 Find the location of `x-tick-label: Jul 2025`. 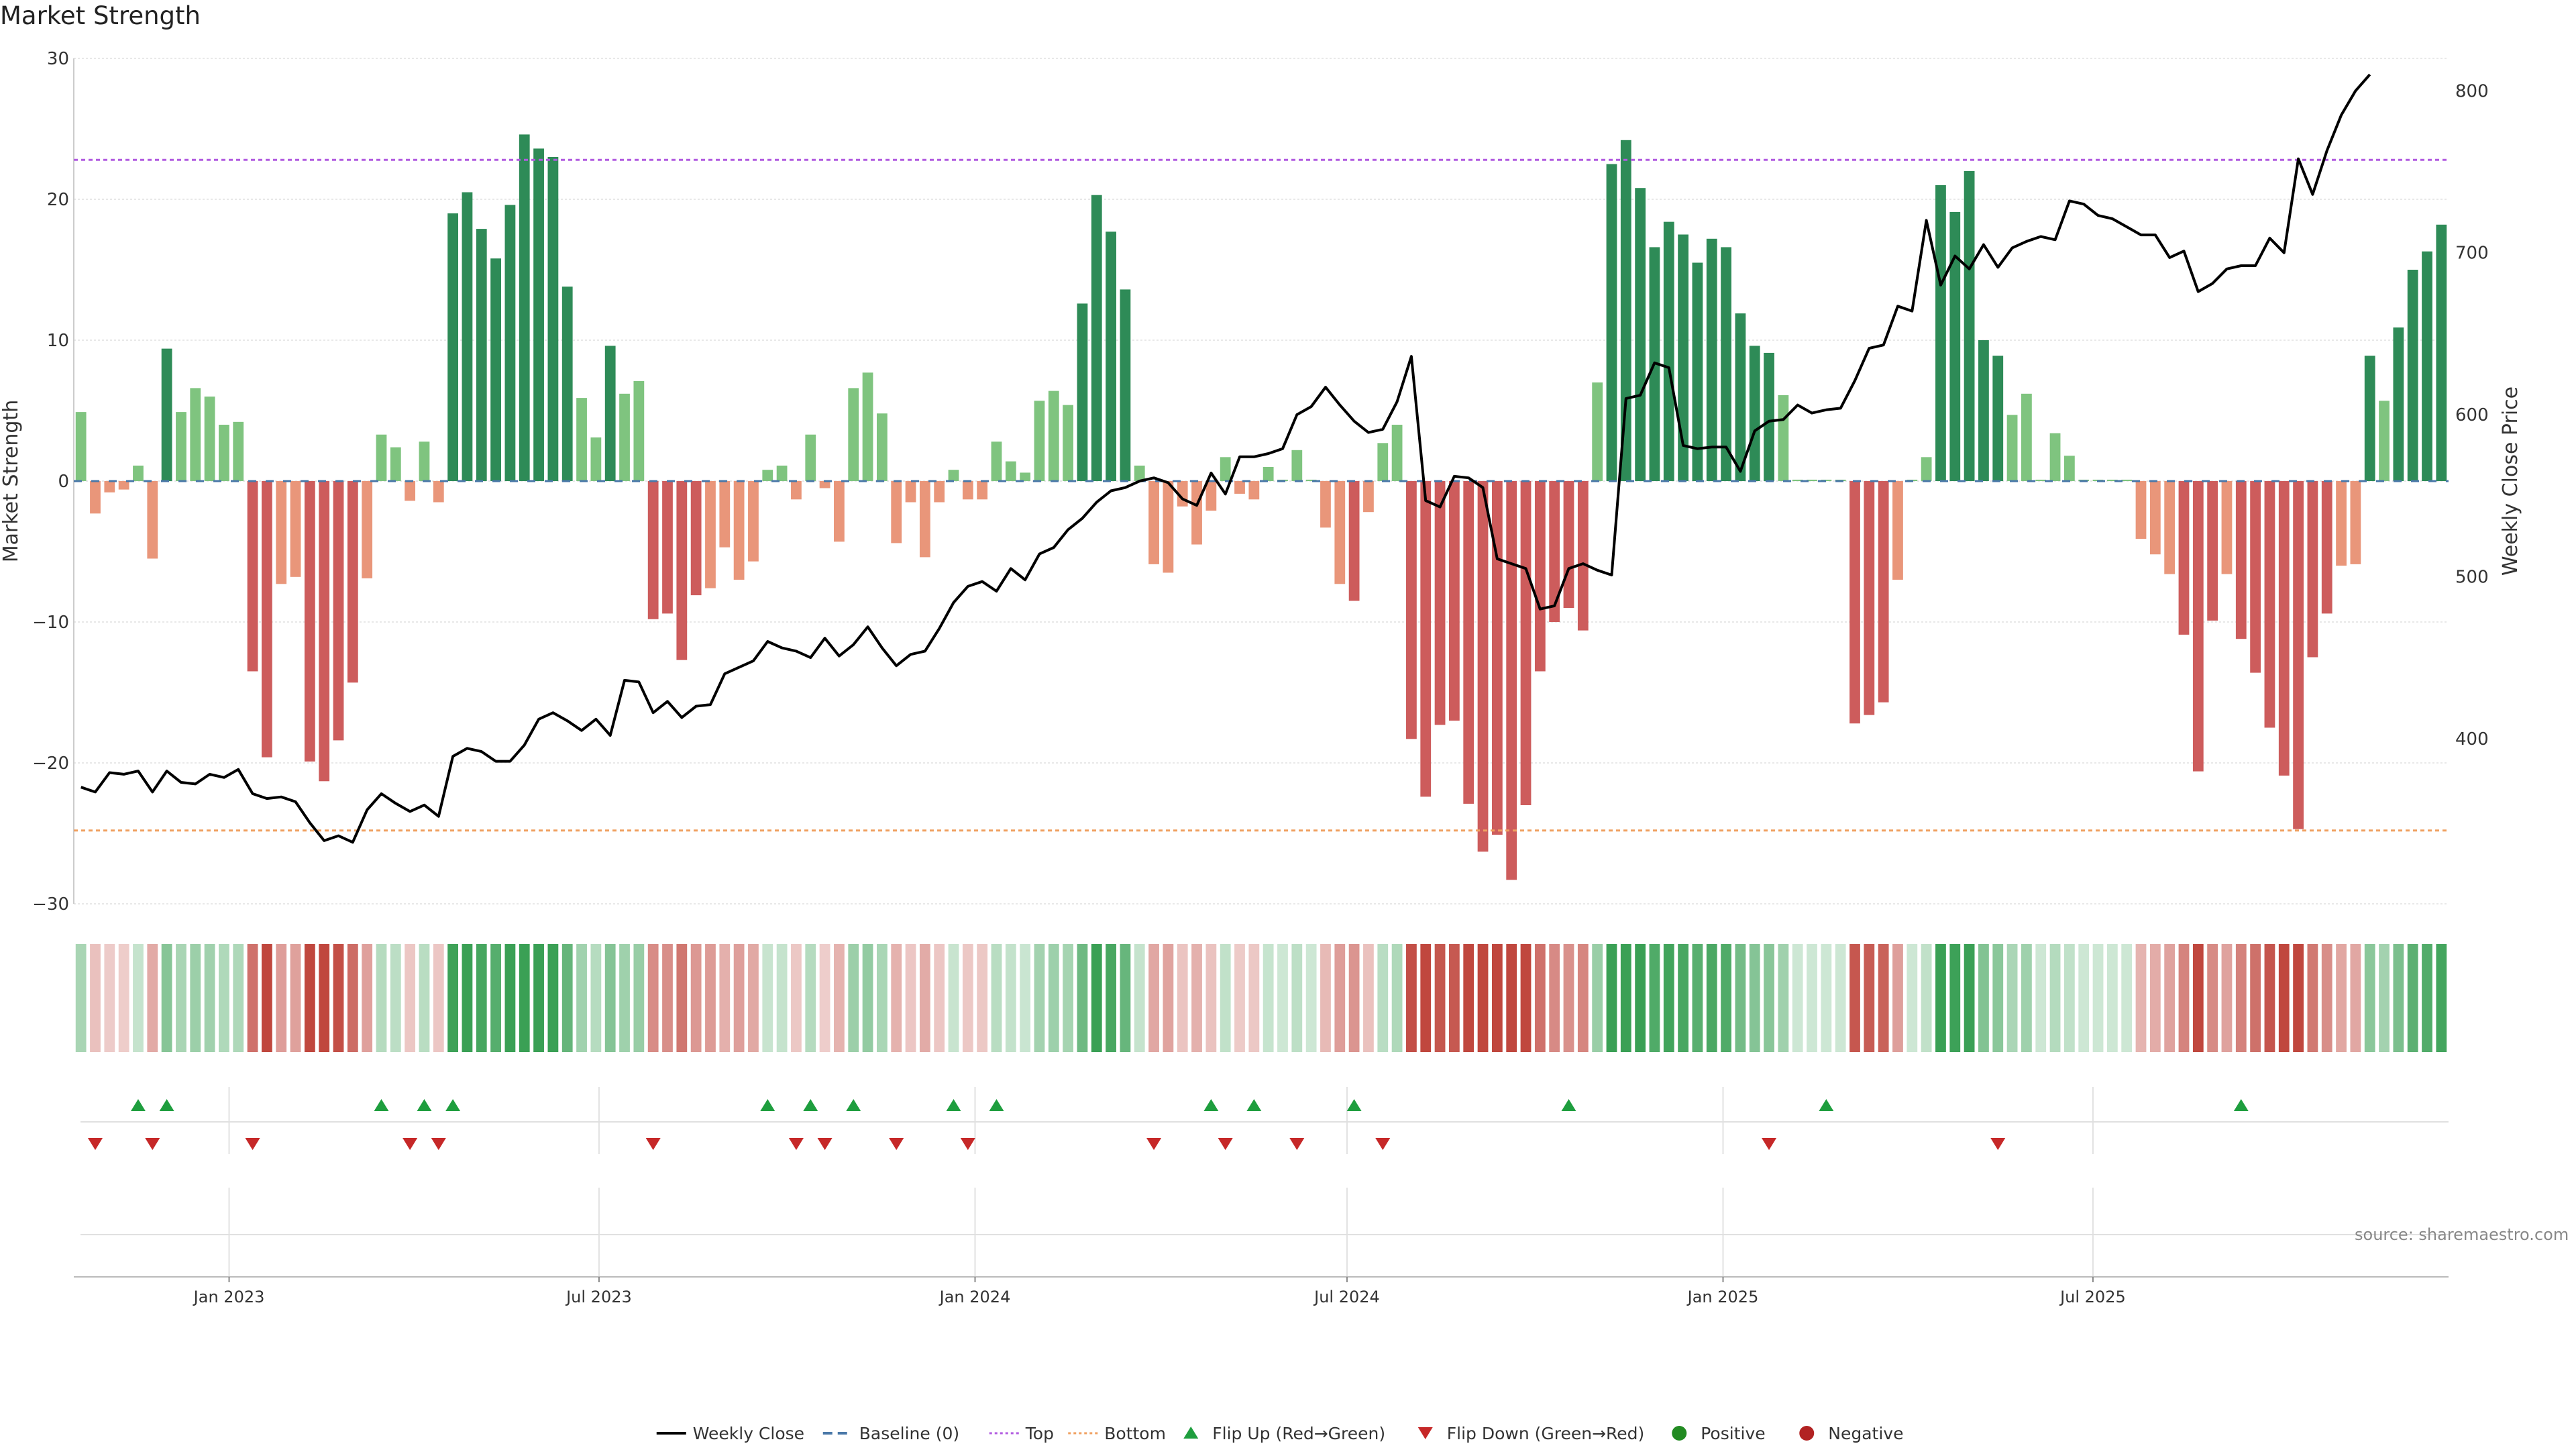

x-tick-label: Jul 2025 is located at coordinates (2092, 1297).